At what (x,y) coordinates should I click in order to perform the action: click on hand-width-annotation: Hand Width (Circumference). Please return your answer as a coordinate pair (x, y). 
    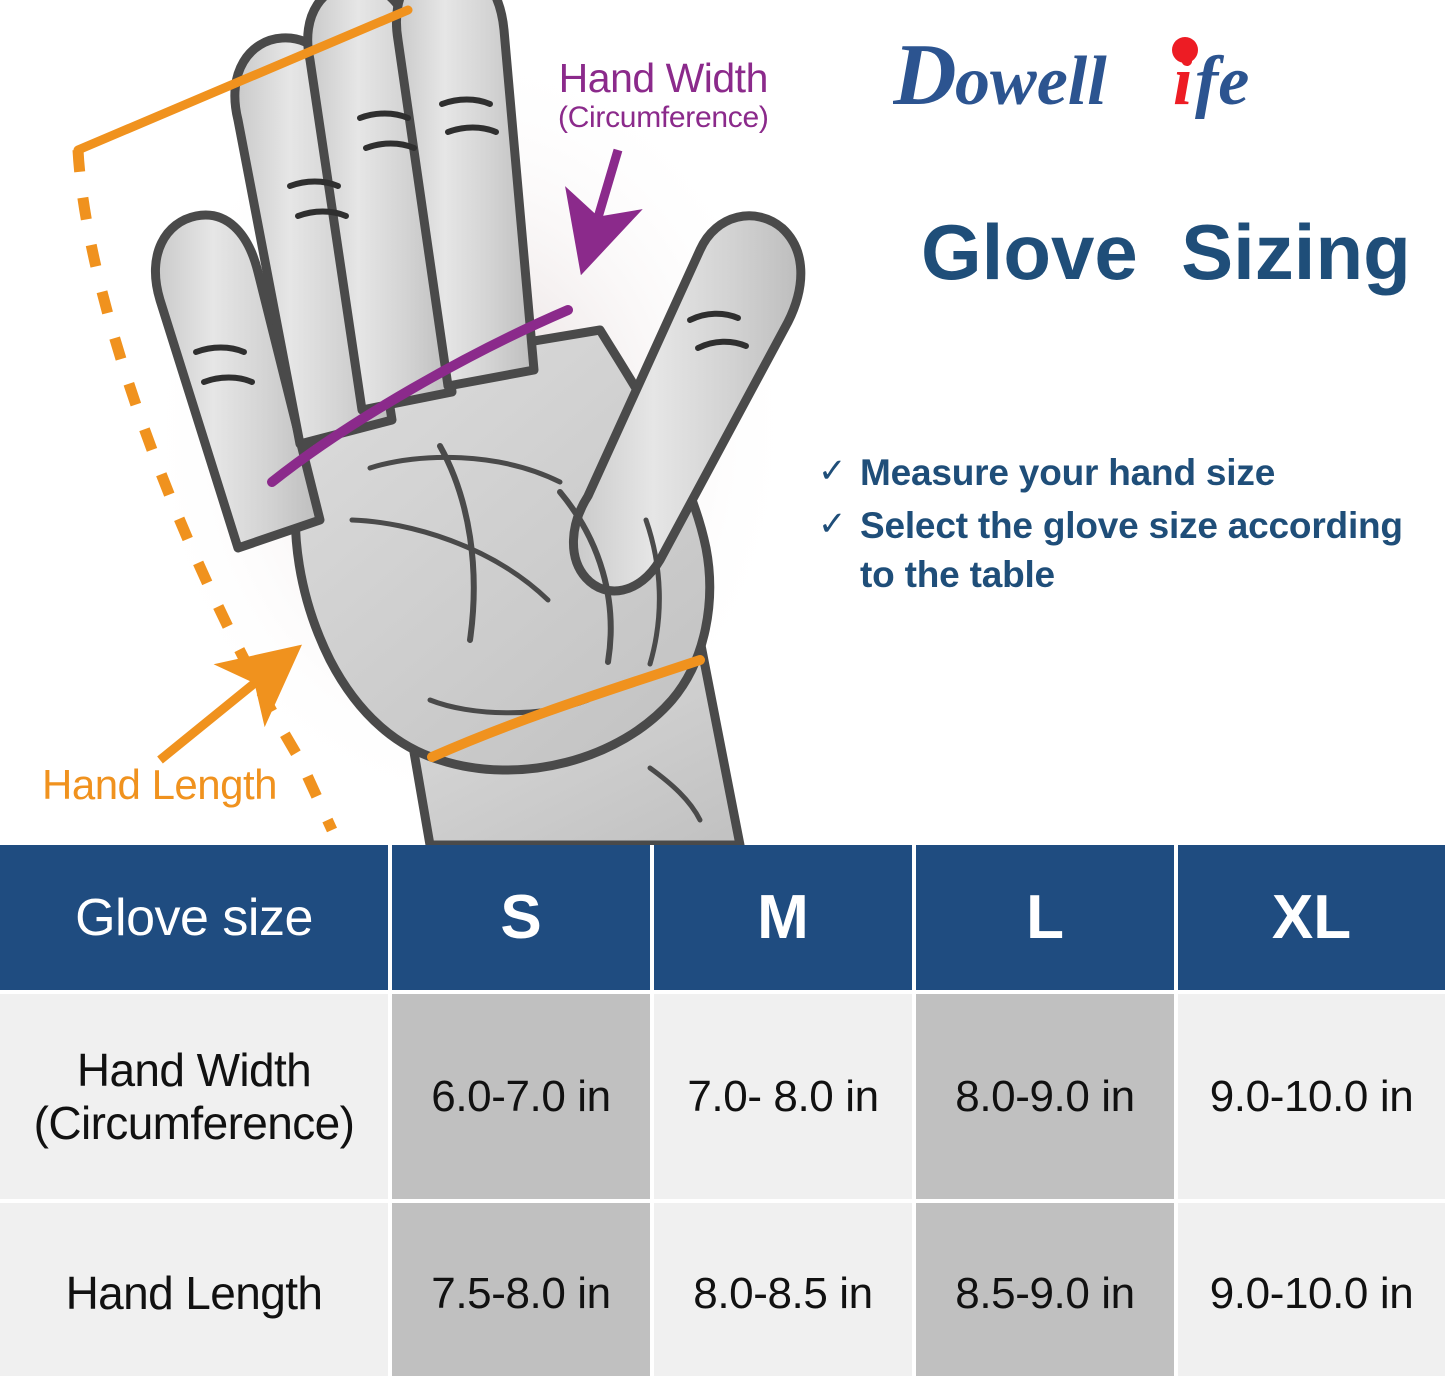
    Looking at the image, I should click on (663, 95).